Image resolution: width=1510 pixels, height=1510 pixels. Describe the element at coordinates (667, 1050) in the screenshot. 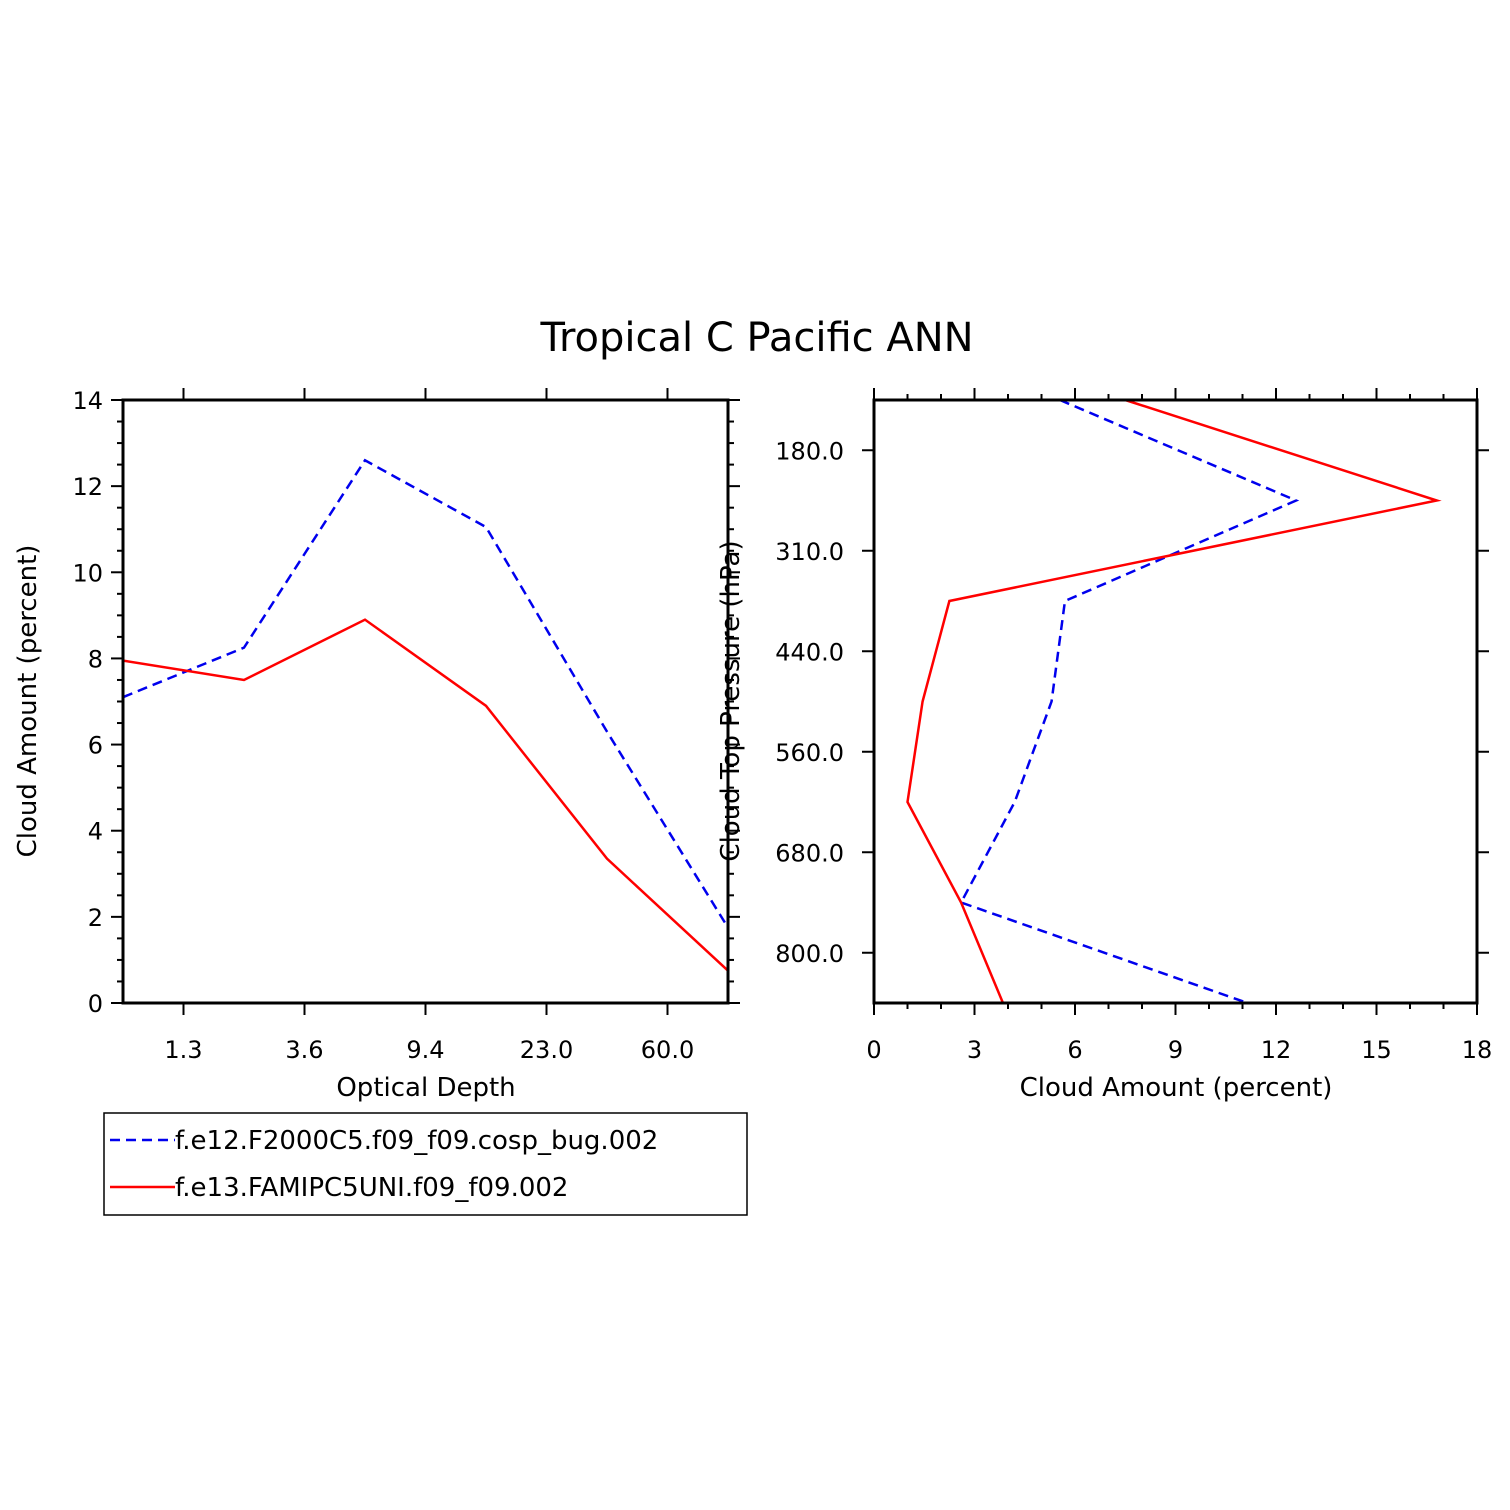

I see `left-x-tick-label: 60.0` at that location.